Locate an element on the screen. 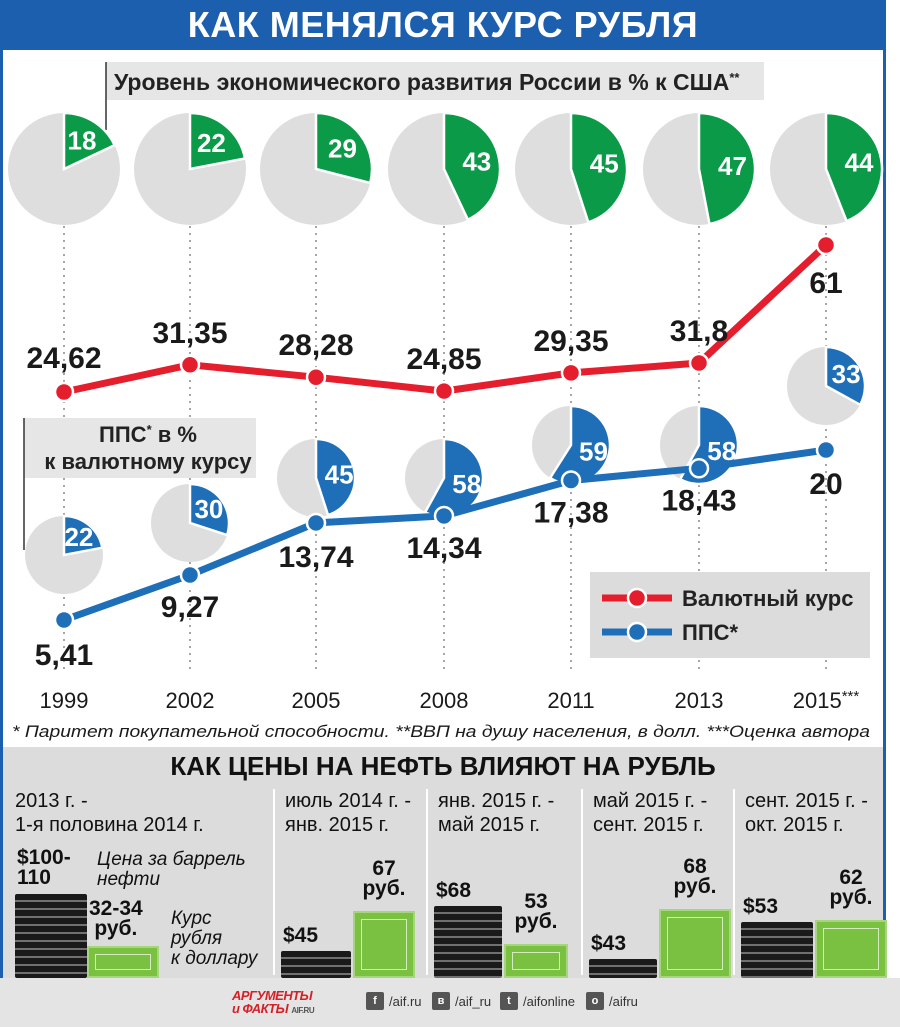 Image resolution: width=900 pixels, height=1027 pixels. oil-price-4: $43 is located at coordinates (609, 943).